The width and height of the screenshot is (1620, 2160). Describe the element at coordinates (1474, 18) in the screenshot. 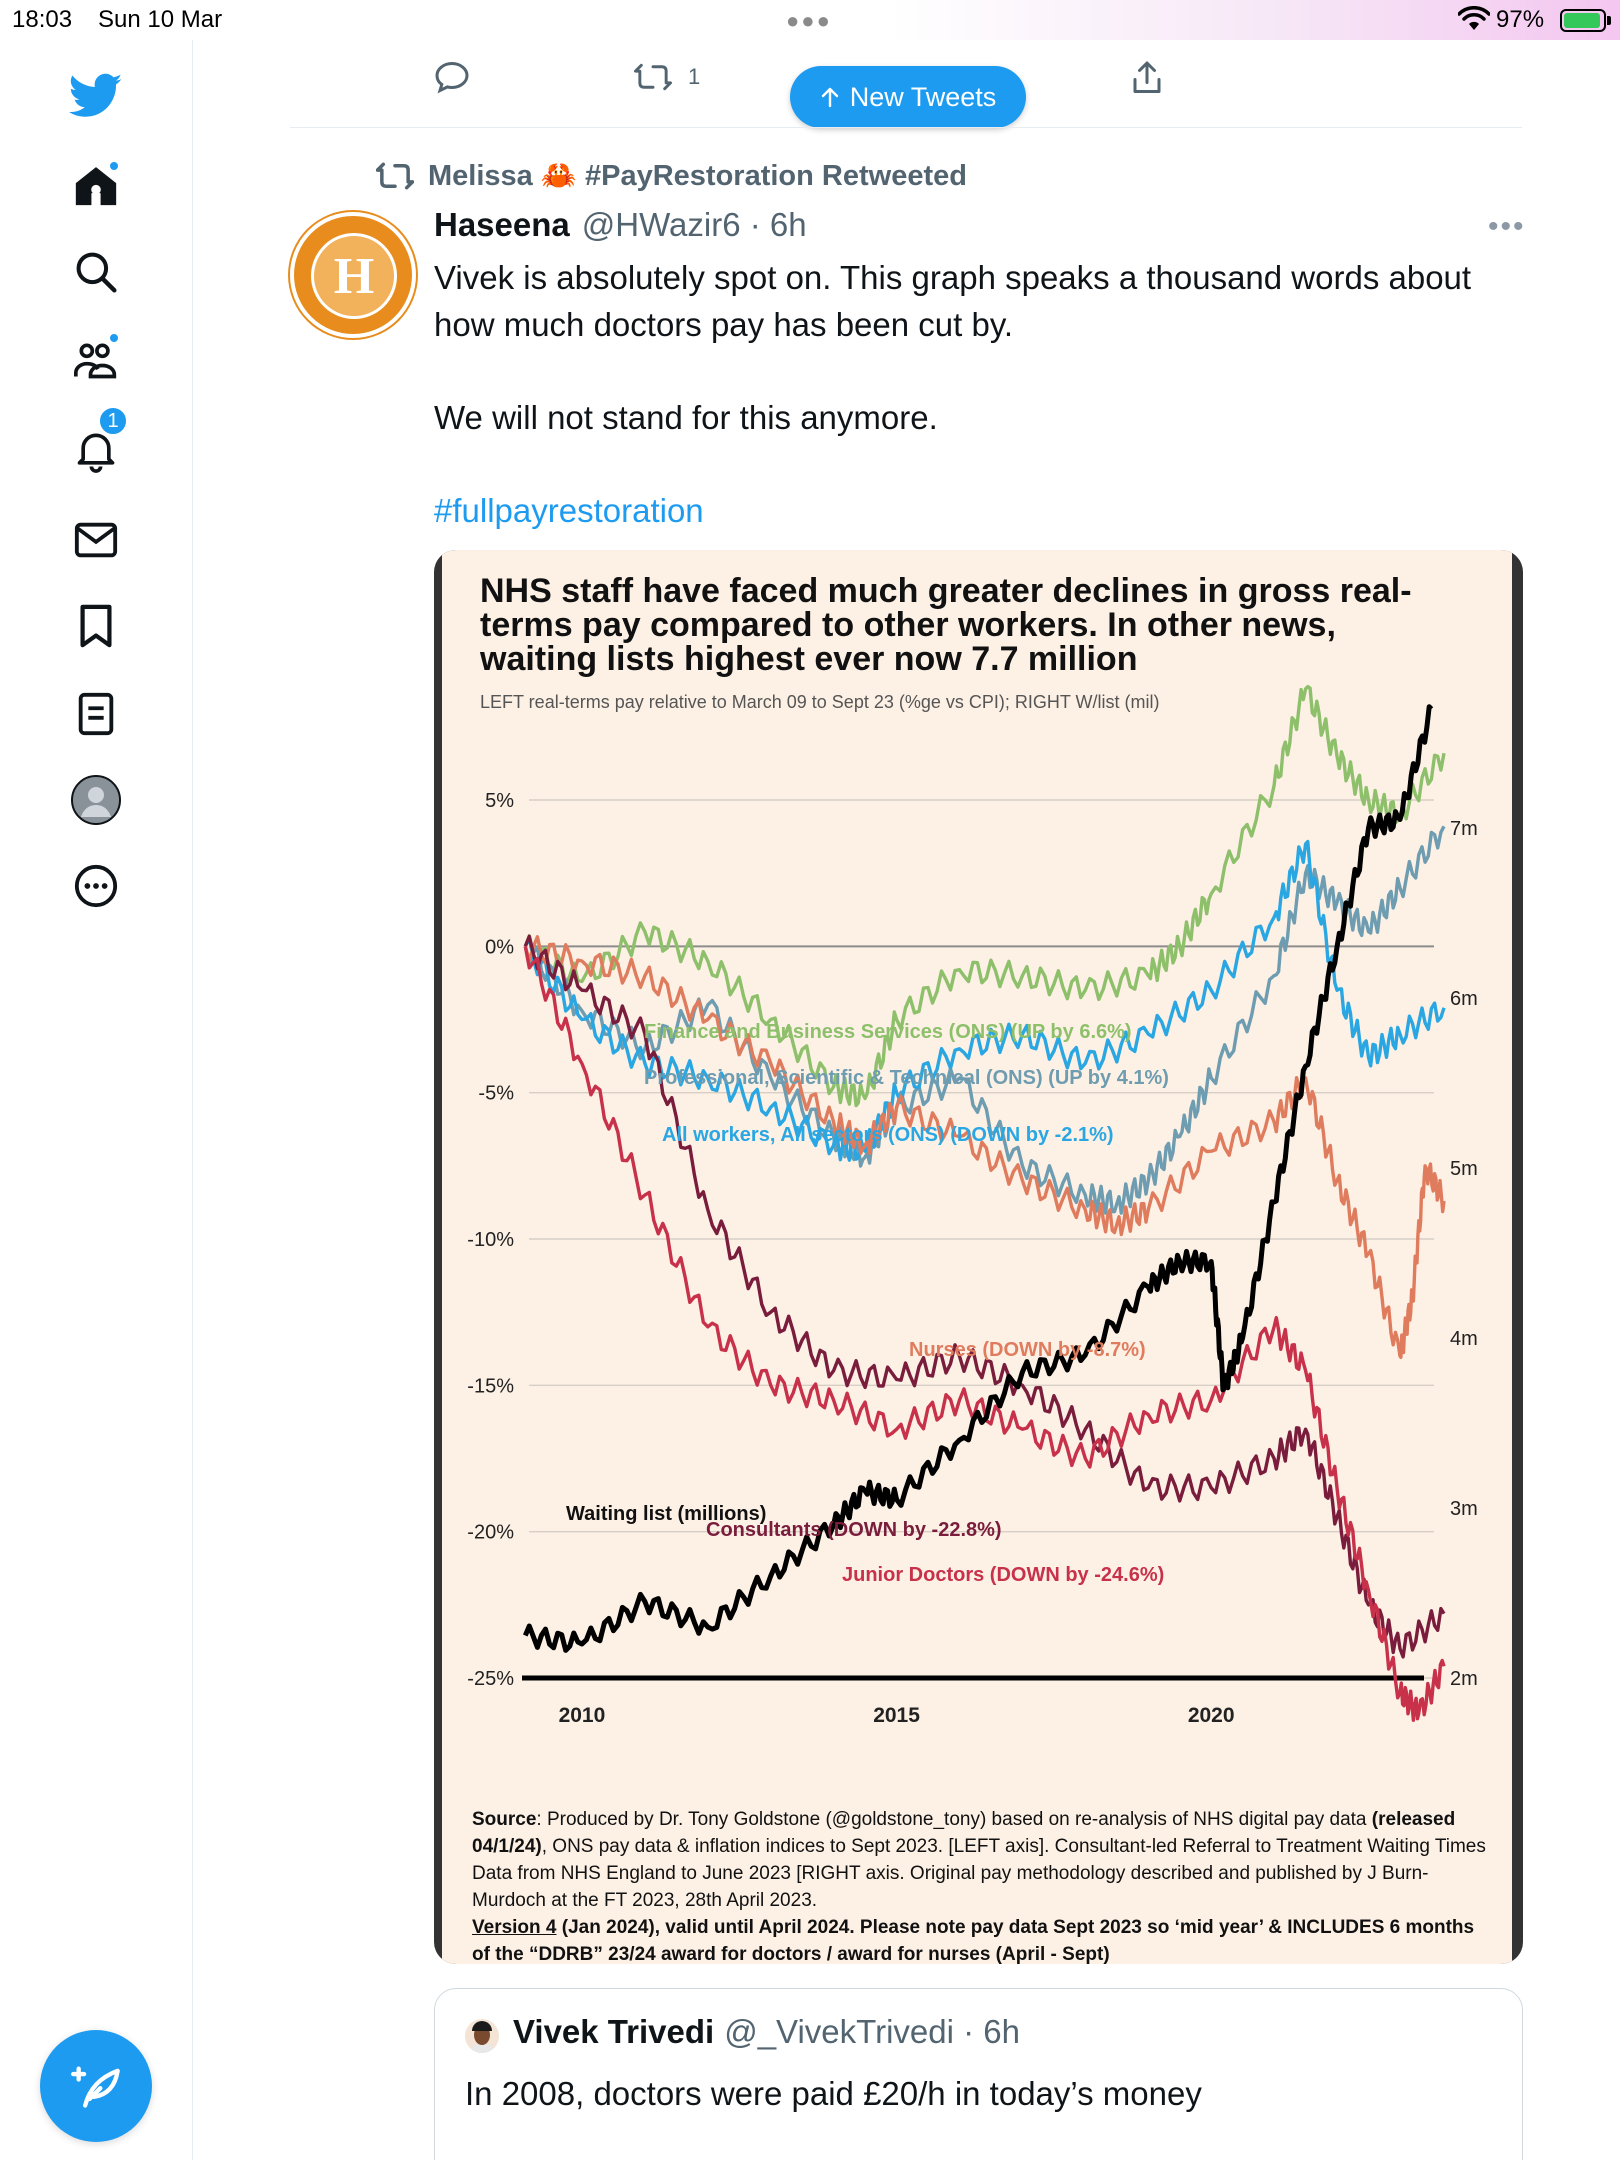

I see `wifi-icon` at that location.